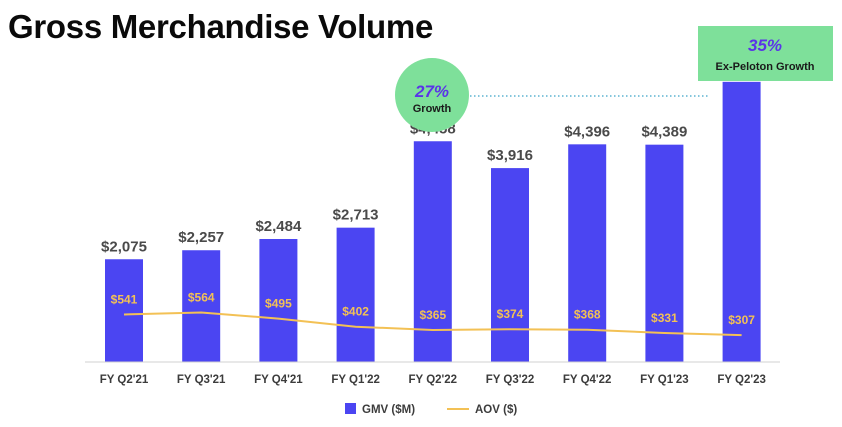 This screenshot has height=427, width=842. I want to click on gmv-bar-label: $2,713, so click(356, 215).